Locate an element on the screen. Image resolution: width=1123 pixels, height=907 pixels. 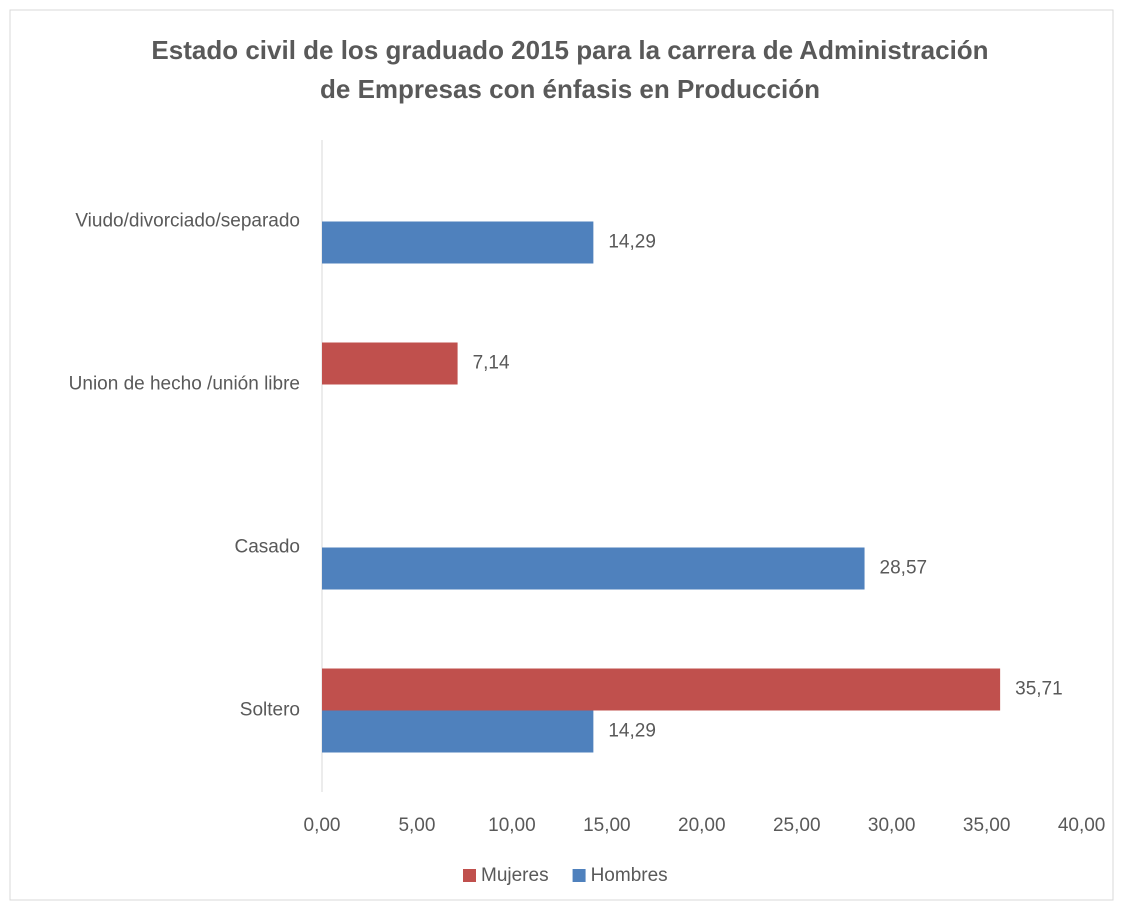
x-tick-label: 25,00 is located at coordinates (797, 825).